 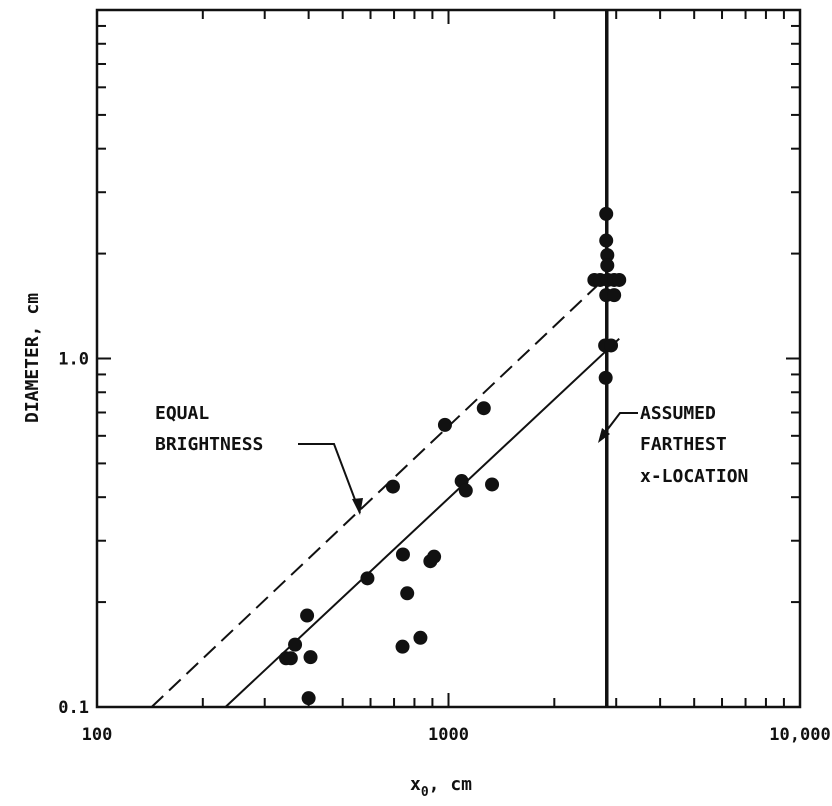 I want to click on y-axis-title: DIAMETER, cm, so click(x=32, y=358).